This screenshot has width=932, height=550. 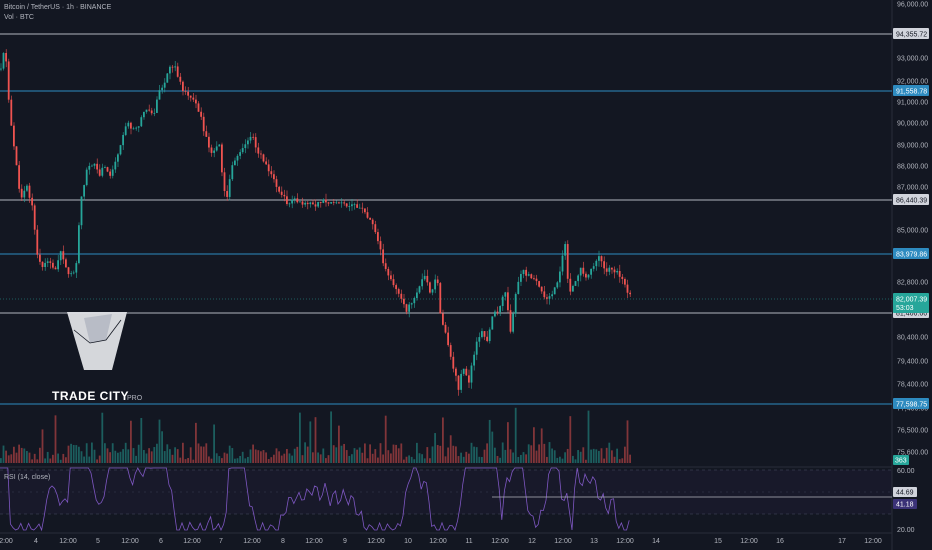 What do you see at coordinates (912, 5) in the screenshot?
I see `y-tick-0: 96,000.00` at bounding box center [912, 5].